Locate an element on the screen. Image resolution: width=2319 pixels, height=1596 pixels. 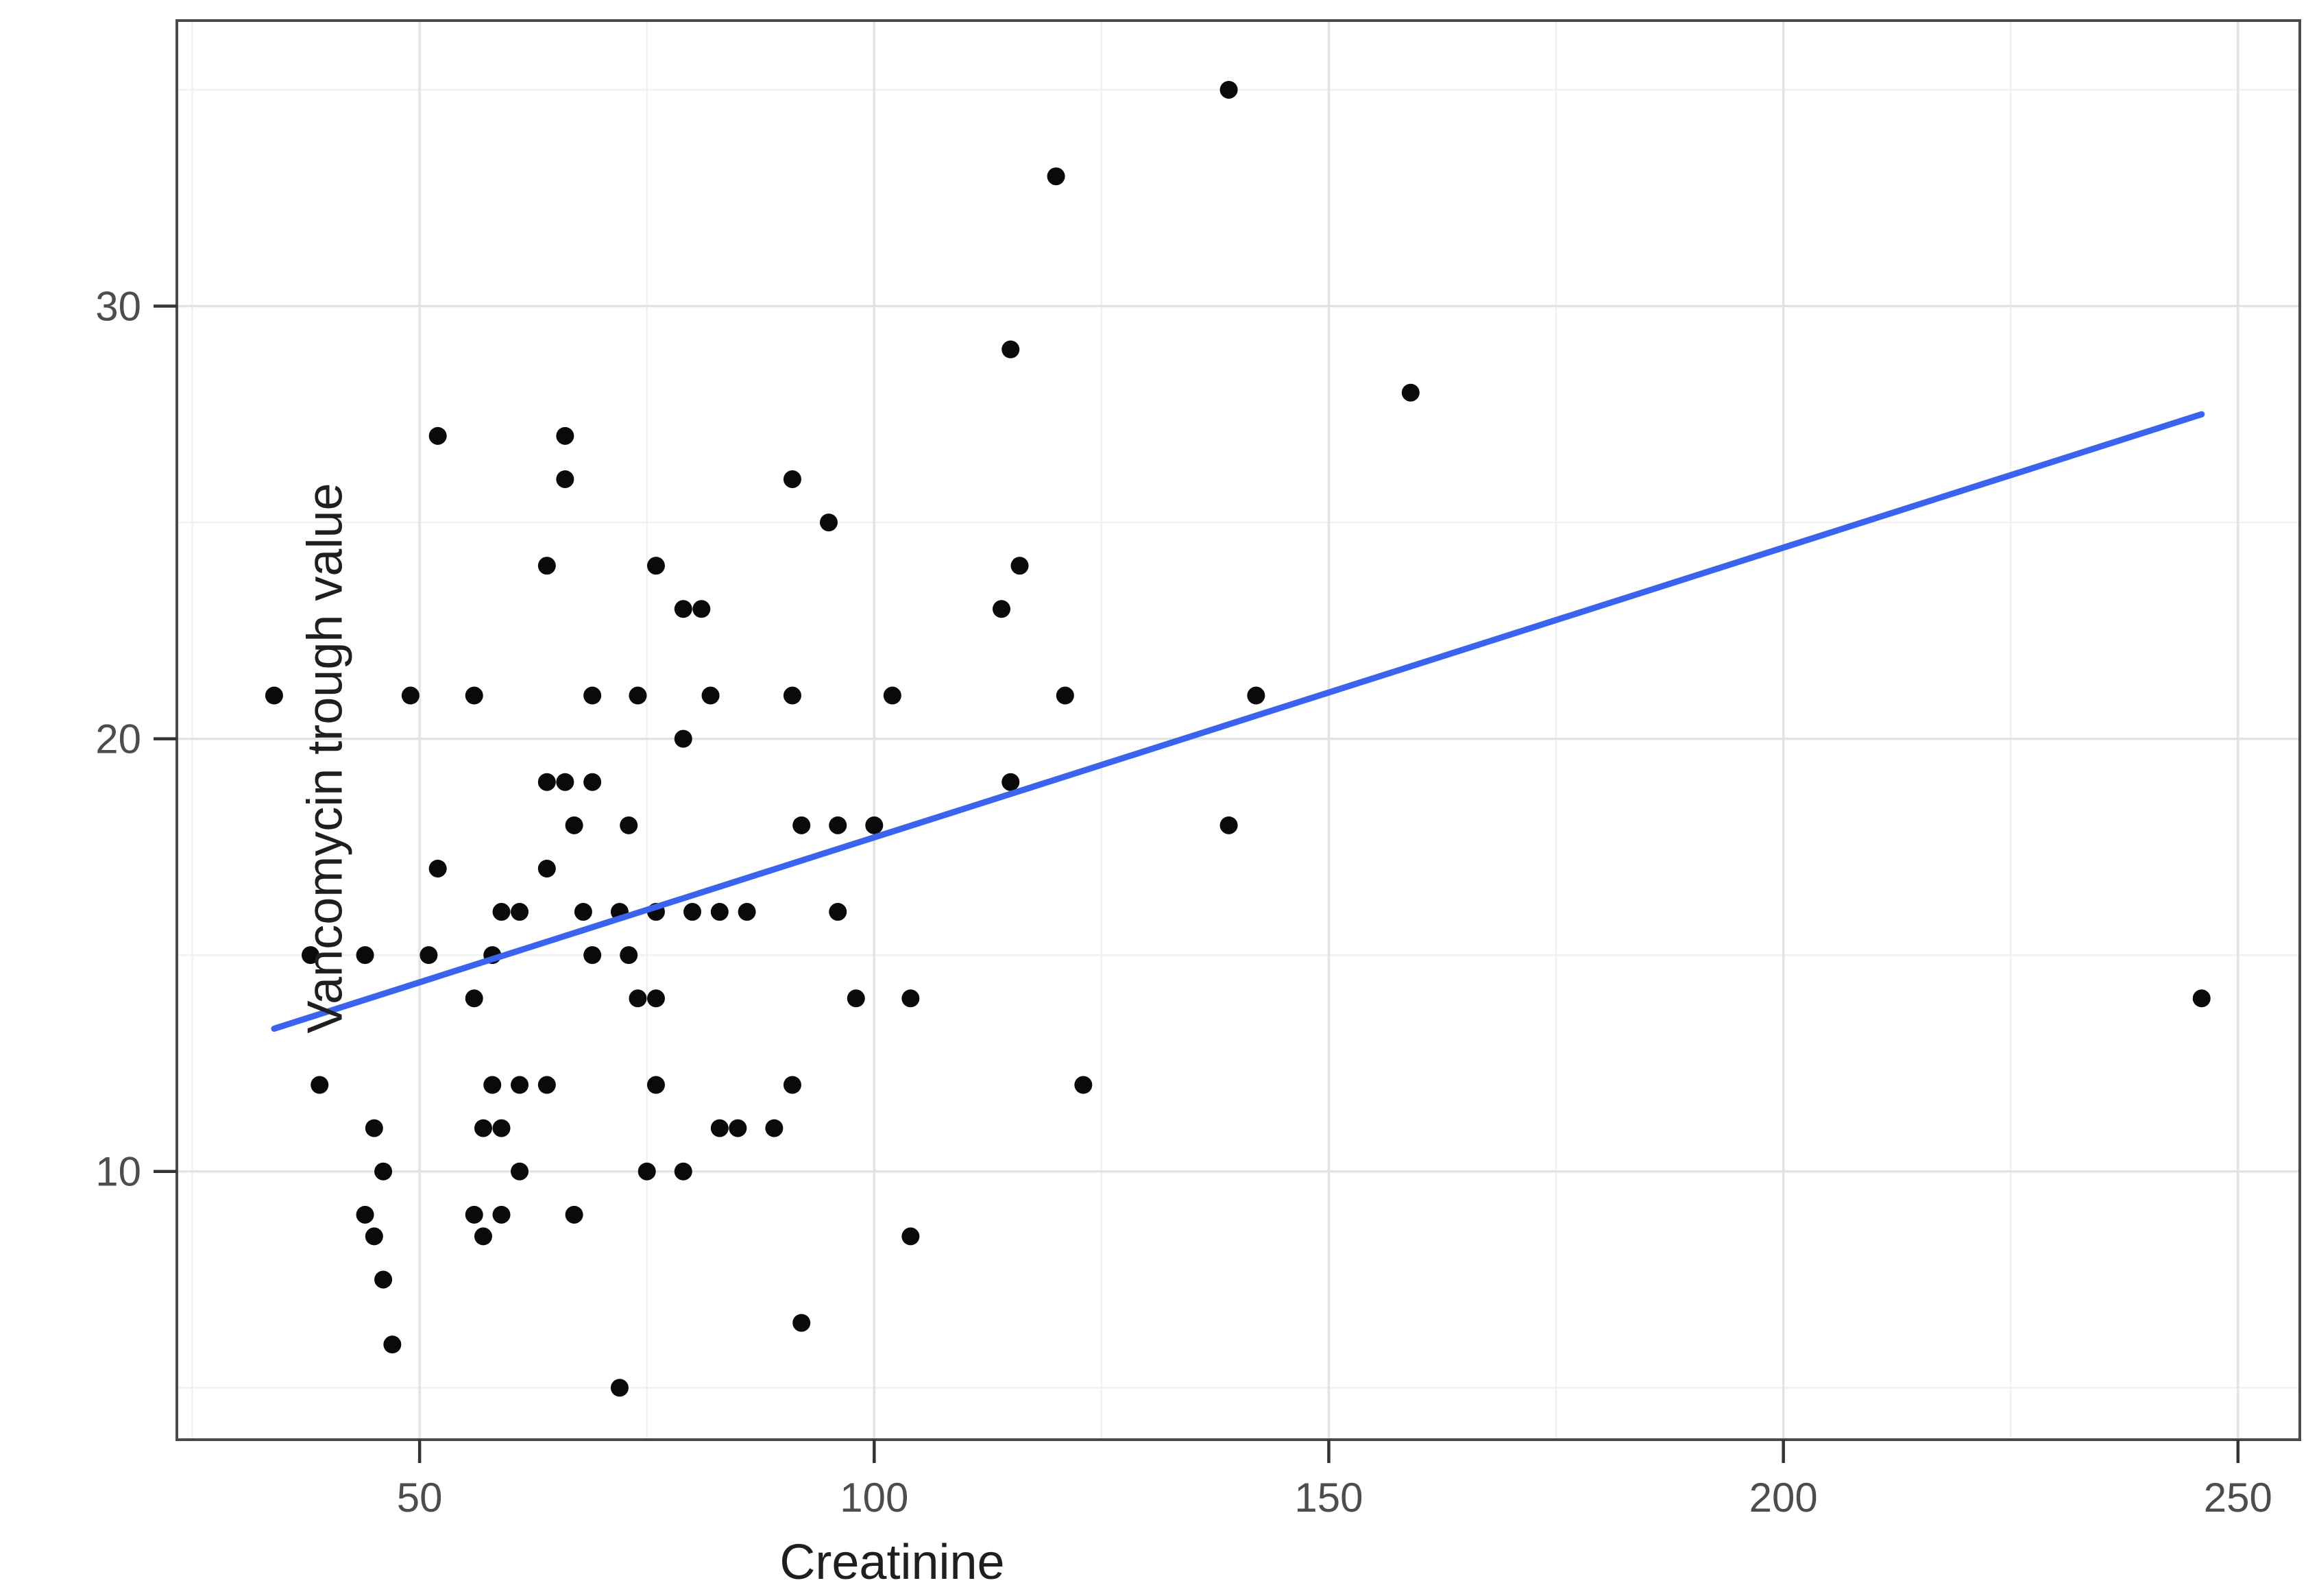
x-tick-label: 200 is located at coordinates (1784, 1498).